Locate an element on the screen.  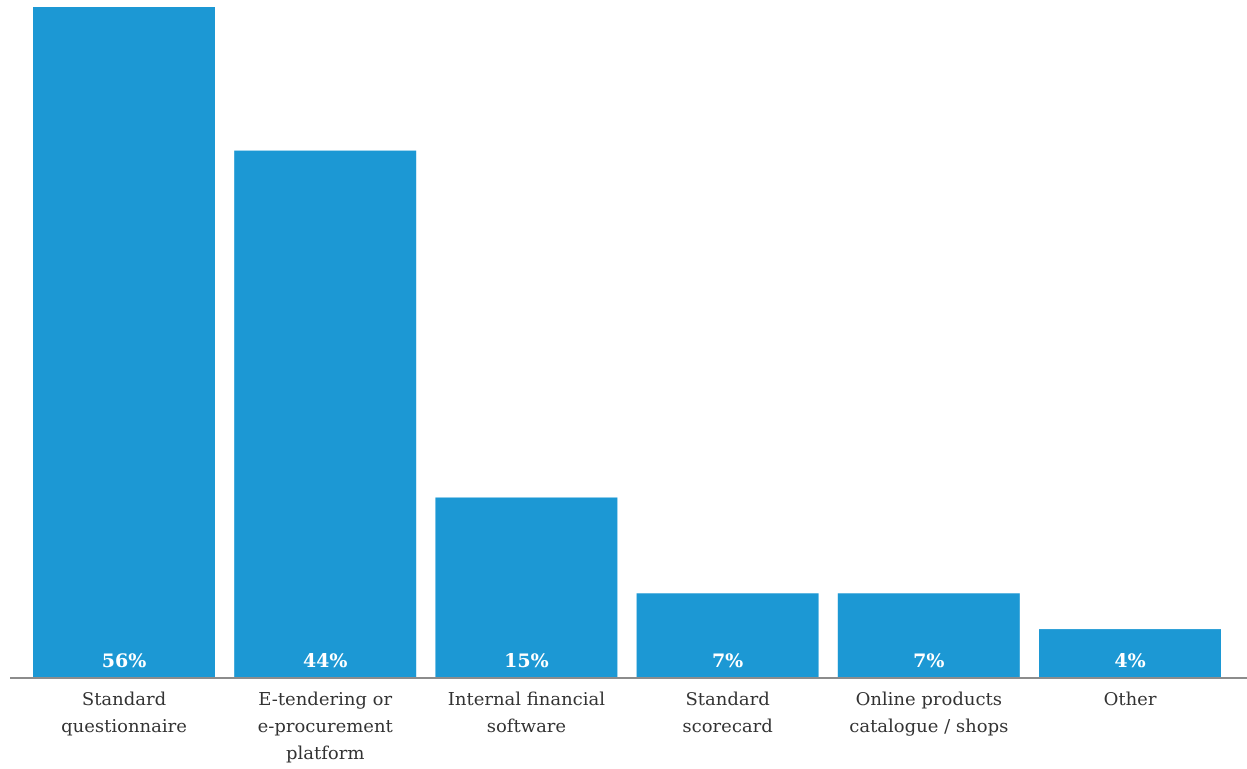
category-label-line: E-tendering or is located at coordinates (325, 699).